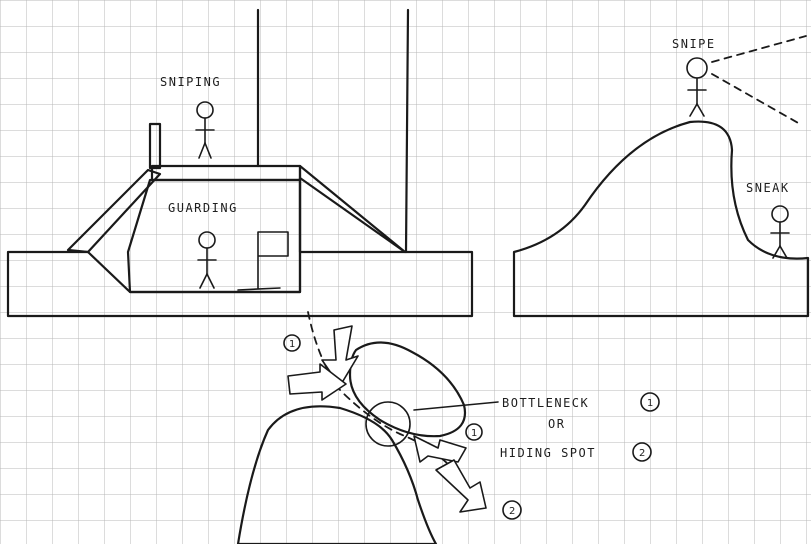  Describe the element at coordinates (780, 232) in the screenshot. I see `sneak-figure` at that location.